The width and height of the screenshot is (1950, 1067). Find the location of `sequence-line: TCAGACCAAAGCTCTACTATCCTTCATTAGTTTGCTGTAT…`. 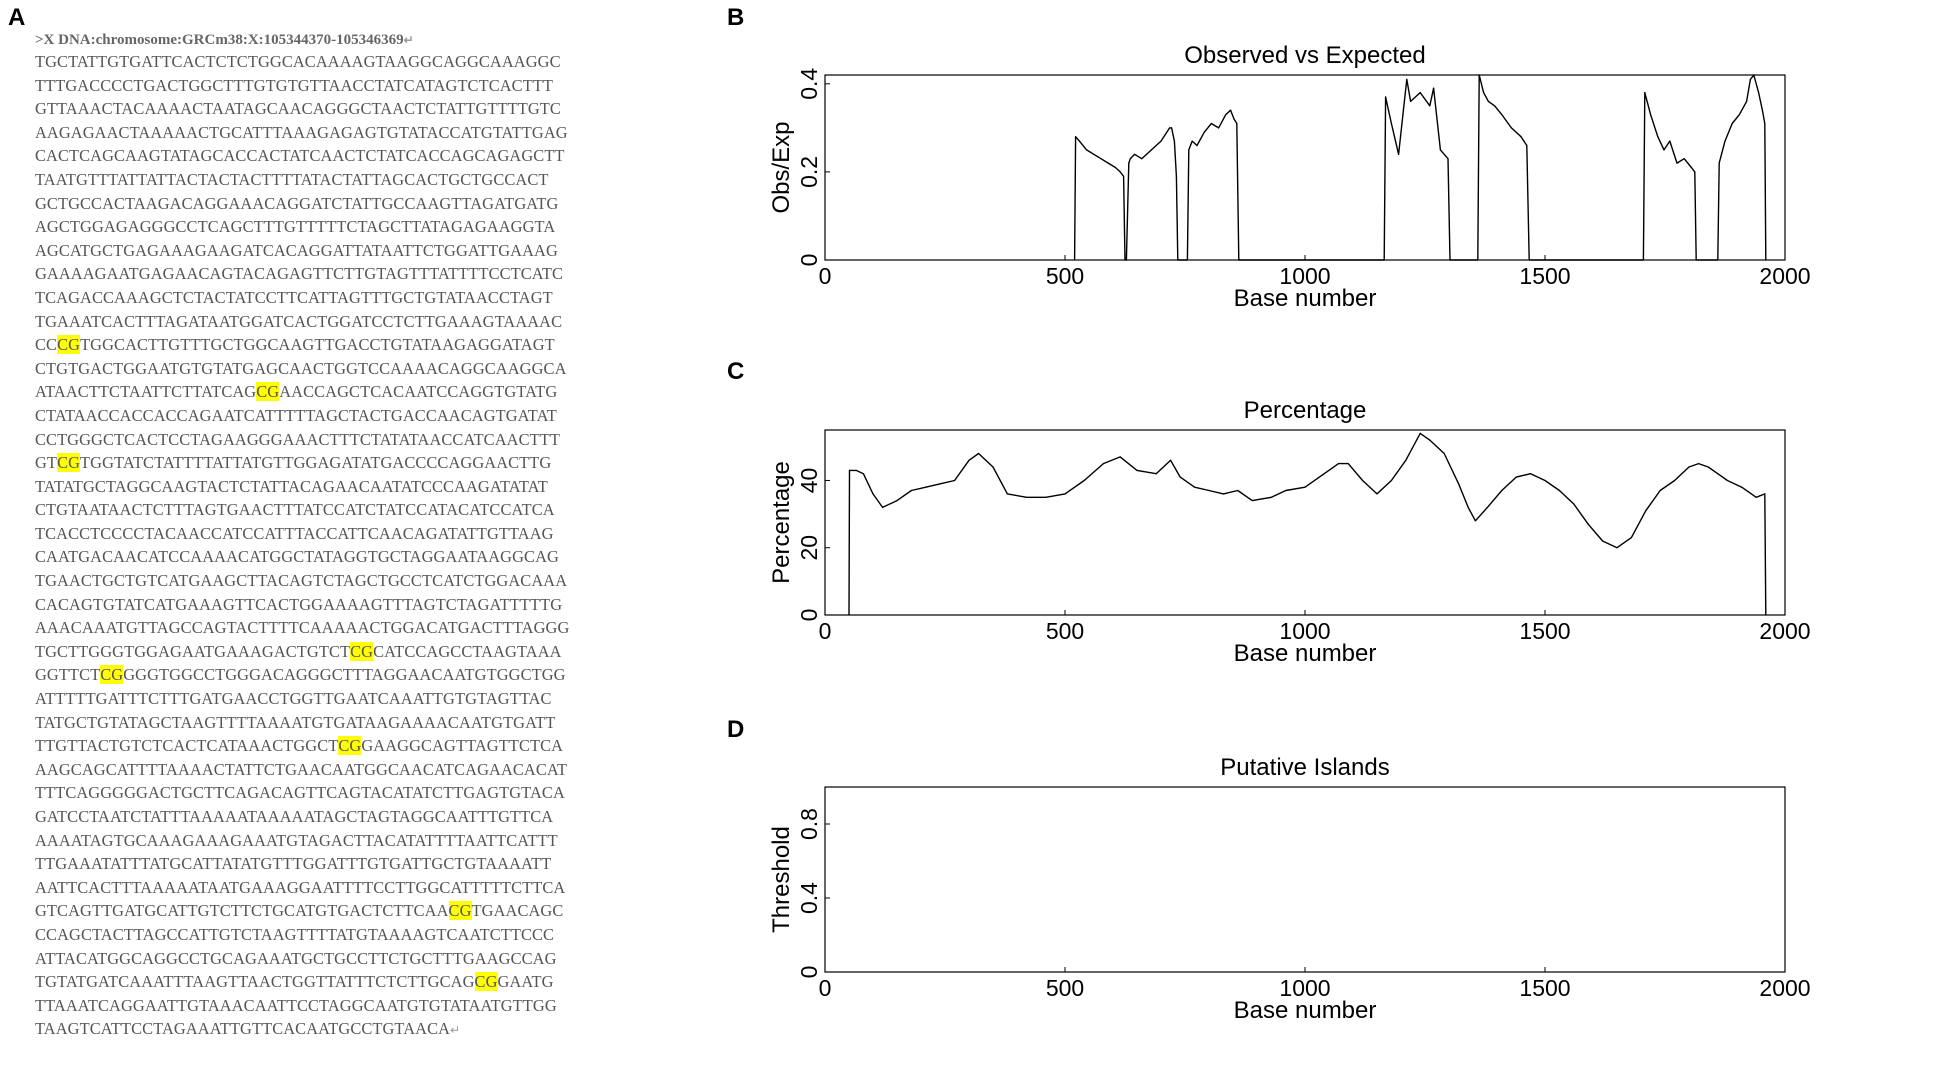

sequence-line: TCAGACCAAAGCTCTACTATCCTTCATTAGTTTGCTGTAT… is located at coordinates (294, 297).